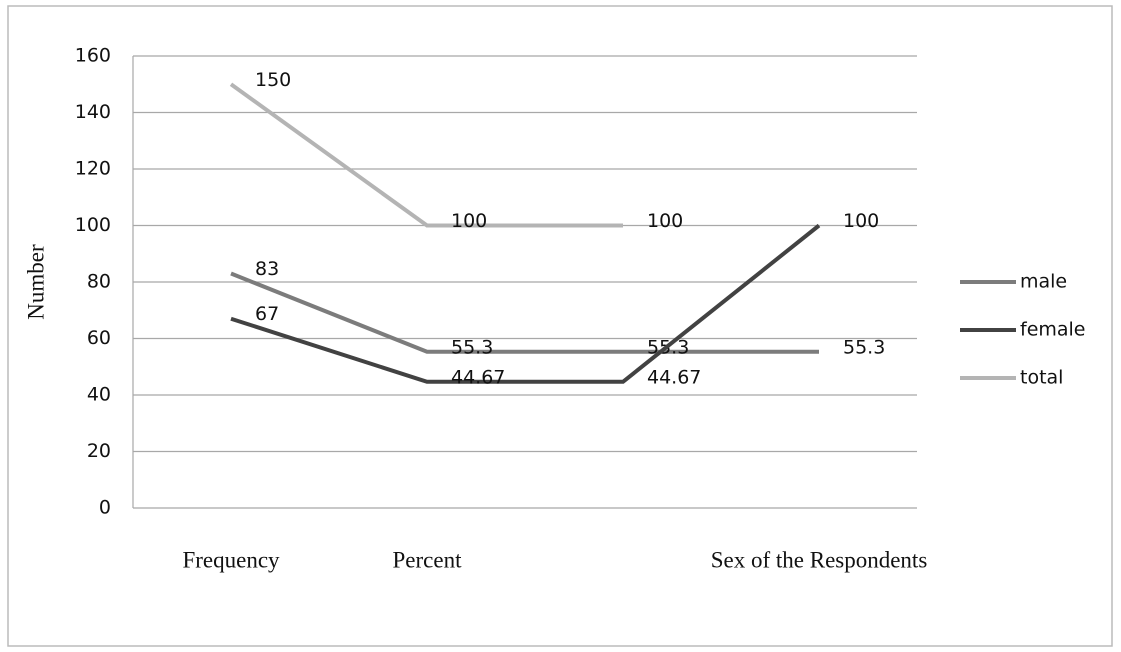 The height and width of the screenshot is (652, 1121). Describe the element at coordinates (93, 169) in the screenshot. I see `y-tick-label: 120` at that location.